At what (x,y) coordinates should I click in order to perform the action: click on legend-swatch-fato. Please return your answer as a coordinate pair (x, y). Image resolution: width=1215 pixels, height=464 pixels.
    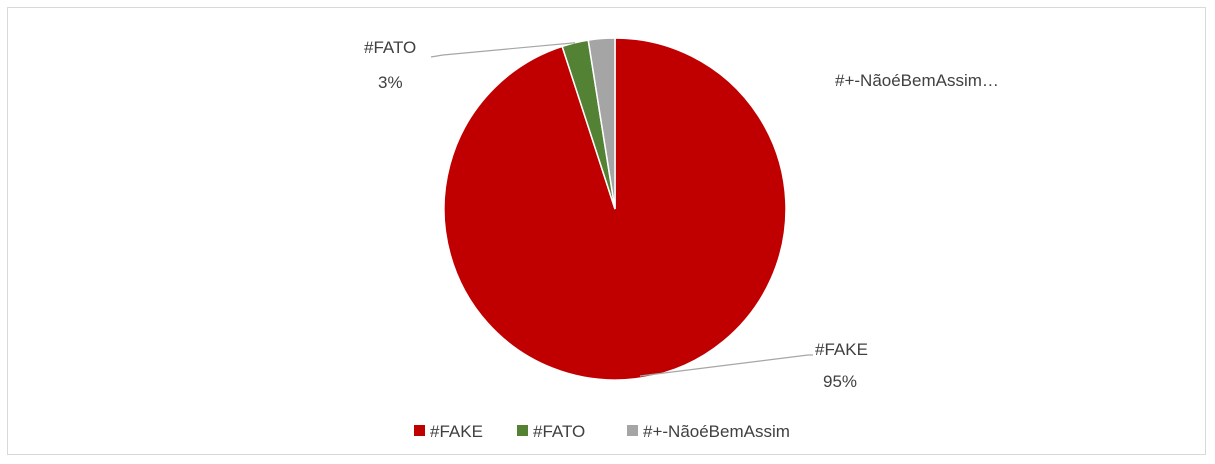
    Looking at the image, I should click on (522, 430).